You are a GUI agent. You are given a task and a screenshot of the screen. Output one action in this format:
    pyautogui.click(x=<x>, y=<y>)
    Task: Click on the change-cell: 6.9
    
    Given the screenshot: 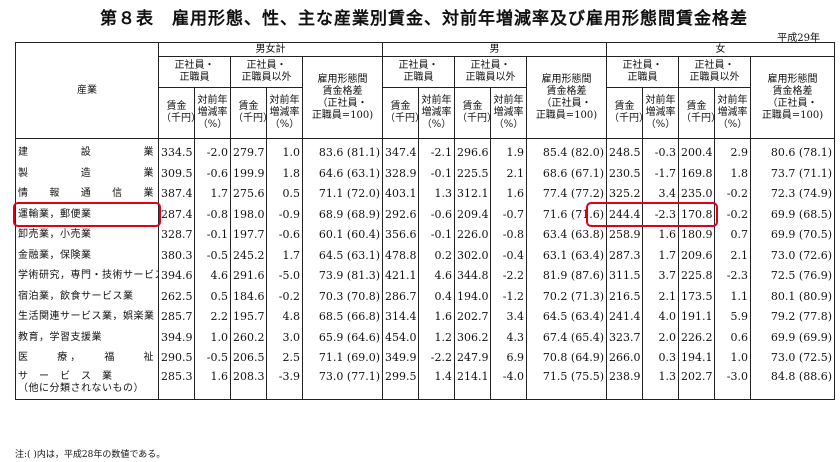 What is the action you would take?
    pyautogui.click(x=508, y=358)
    